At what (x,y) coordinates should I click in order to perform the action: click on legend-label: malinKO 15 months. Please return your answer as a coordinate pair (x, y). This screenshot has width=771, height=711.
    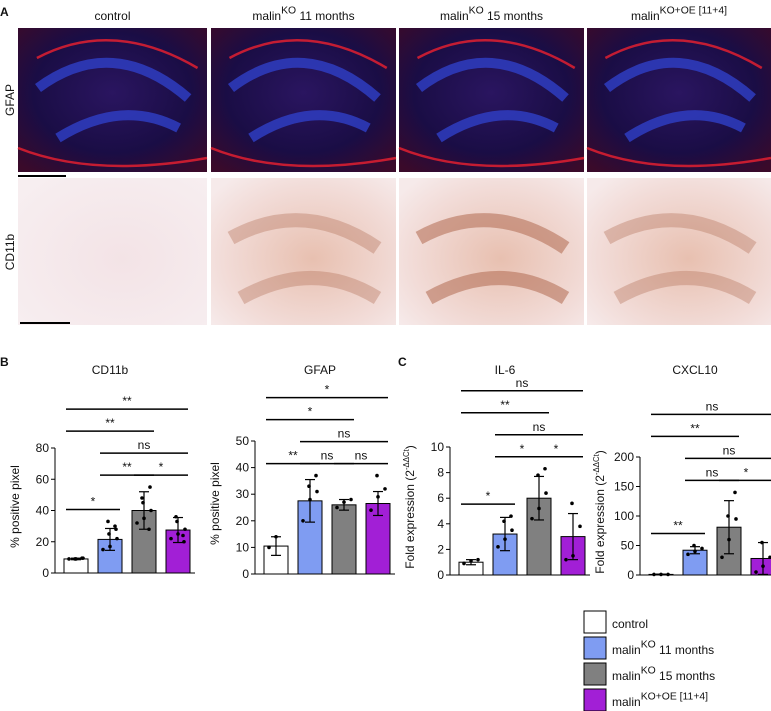
    Looking at the image, I should click on (663, 674).